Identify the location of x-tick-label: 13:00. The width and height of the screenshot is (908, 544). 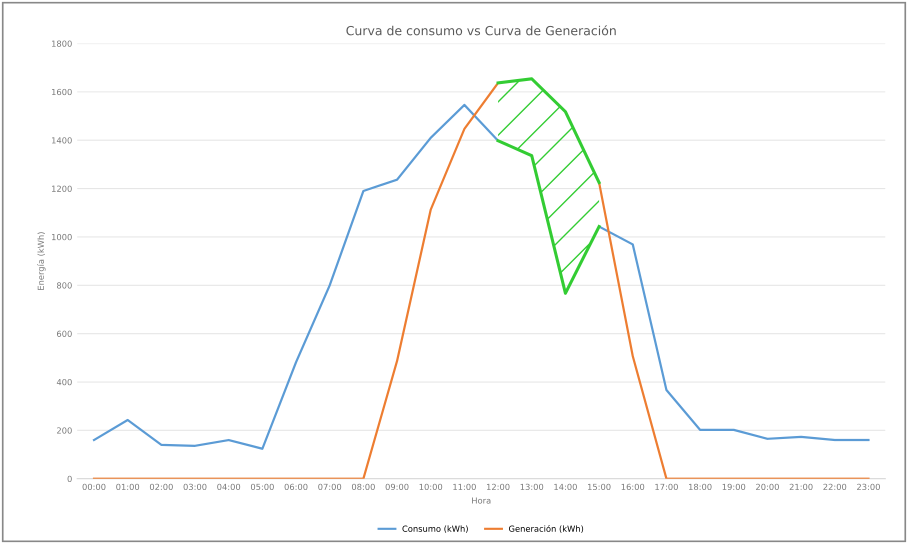
(532, 487).